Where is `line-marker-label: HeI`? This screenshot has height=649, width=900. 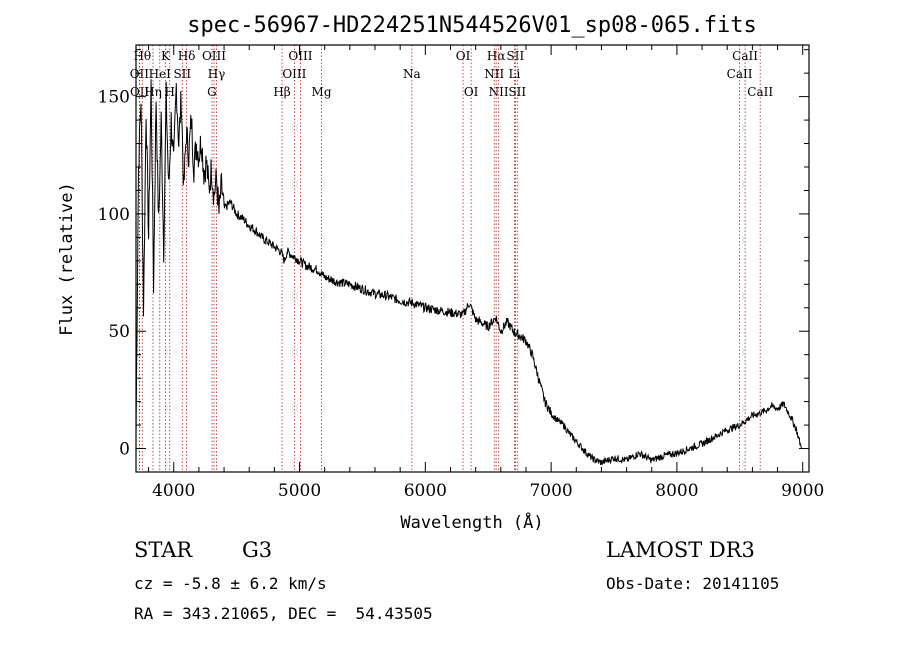
line-marker-label: HeI is located at coordinates (160, 74).